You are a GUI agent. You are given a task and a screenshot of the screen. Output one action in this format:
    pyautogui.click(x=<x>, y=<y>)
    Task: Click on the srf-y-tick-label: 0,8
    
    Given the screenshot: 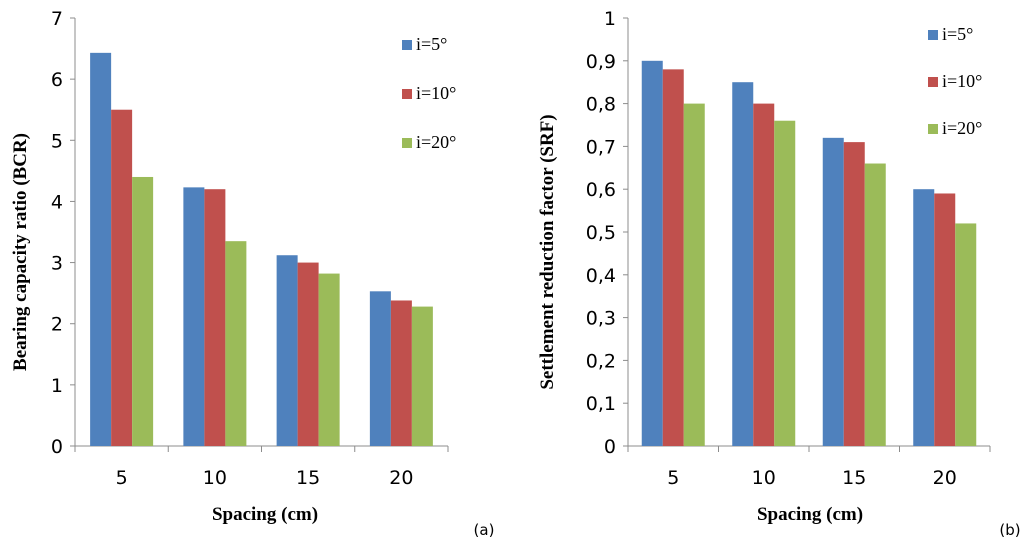 What is the action you would take?
    pyautogui.click(x=601, y=105)
    